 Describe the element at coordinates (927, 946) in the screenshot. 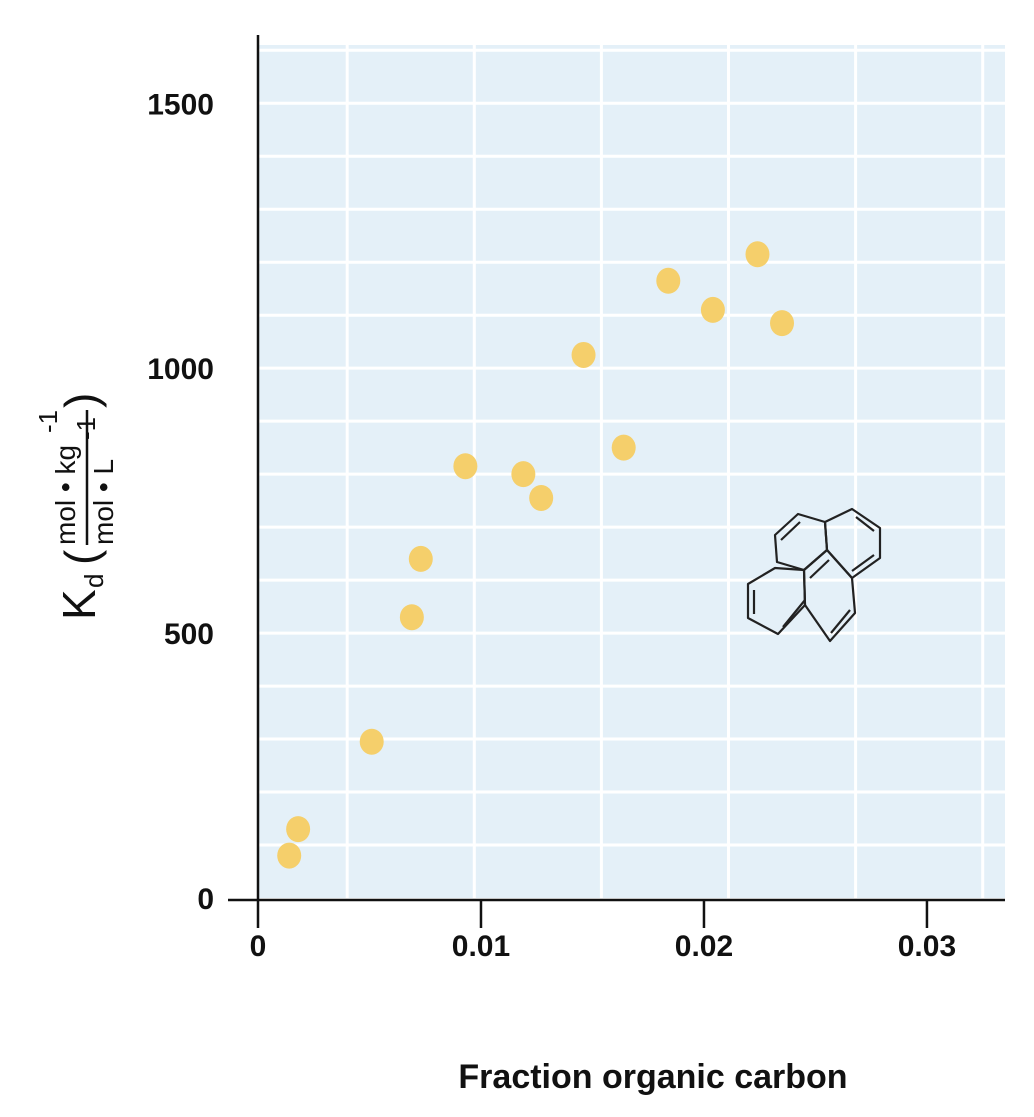

I see `x-tick-label: 0.03` at that location.